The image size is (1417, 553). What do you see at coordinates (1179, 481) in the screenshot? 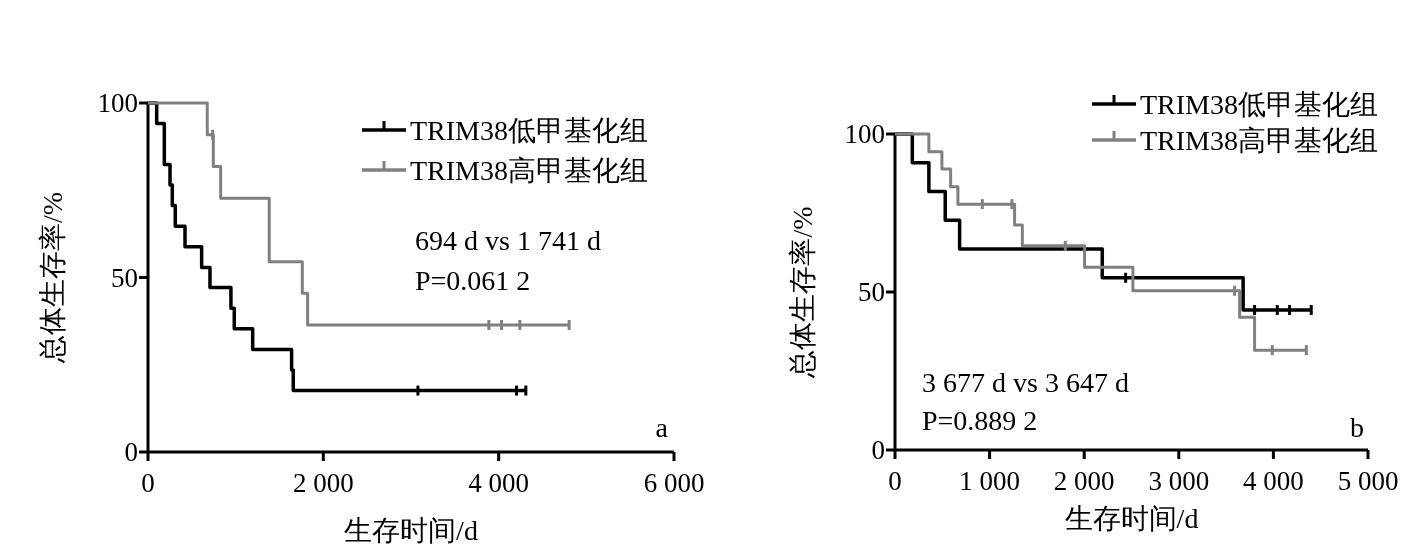
I see `x-tick-label: 3 000` at bounding box center [1179, 481].